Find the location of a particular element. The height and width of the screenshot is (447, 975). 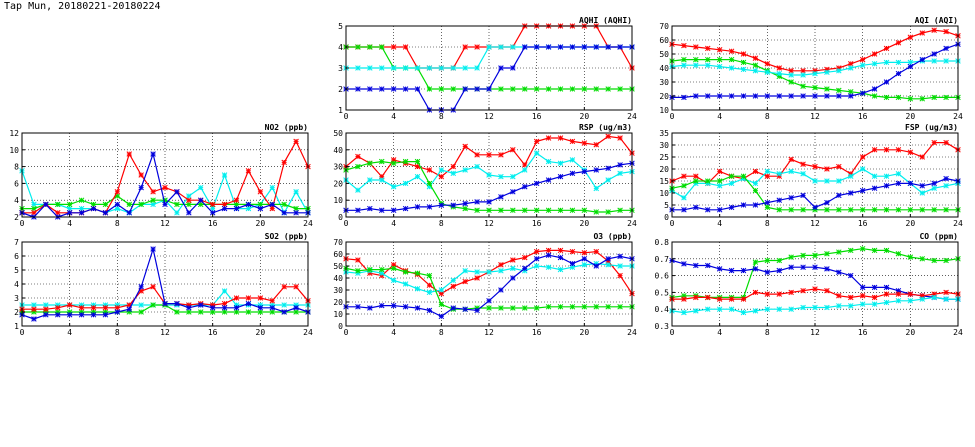

panel-title: CO (ppm) is located at coordinates (938, 236).